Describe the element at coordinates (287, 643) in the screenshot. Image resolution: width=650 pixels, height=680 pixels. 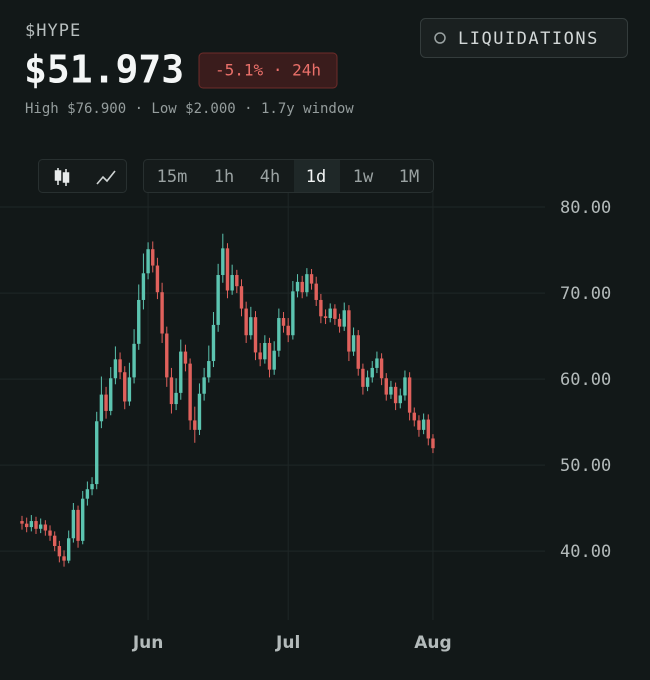
I see `x-tick-label: Jul` at that location.